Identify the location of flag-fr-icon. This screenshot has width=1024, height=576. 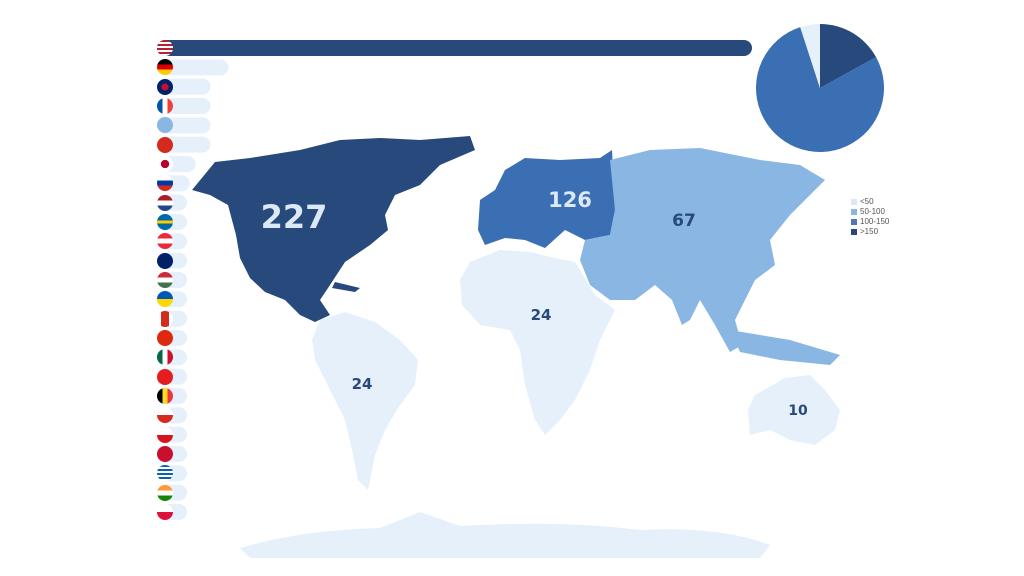
(165, 105).